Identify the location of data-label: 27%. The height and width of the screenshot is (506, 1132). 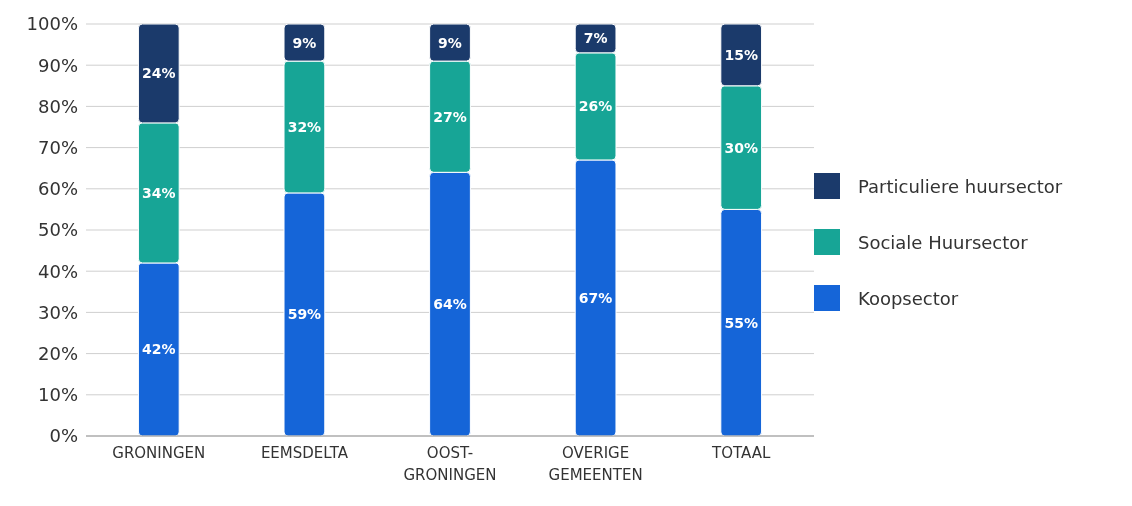
(450, 116).